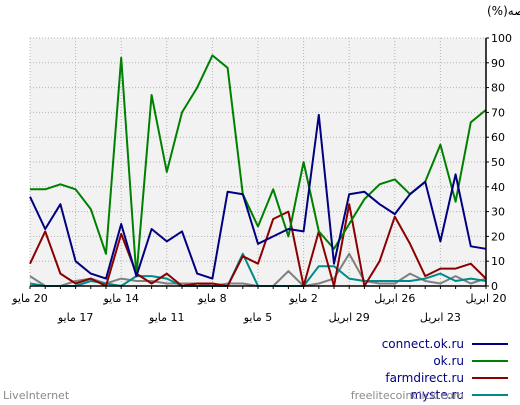 The width and height of the screenshot is (520, 405). What do you see at coordinates (120, 298) in the screenshot?
I see `x-tick-label: 14 مايو` at bounding box center [120, 298].